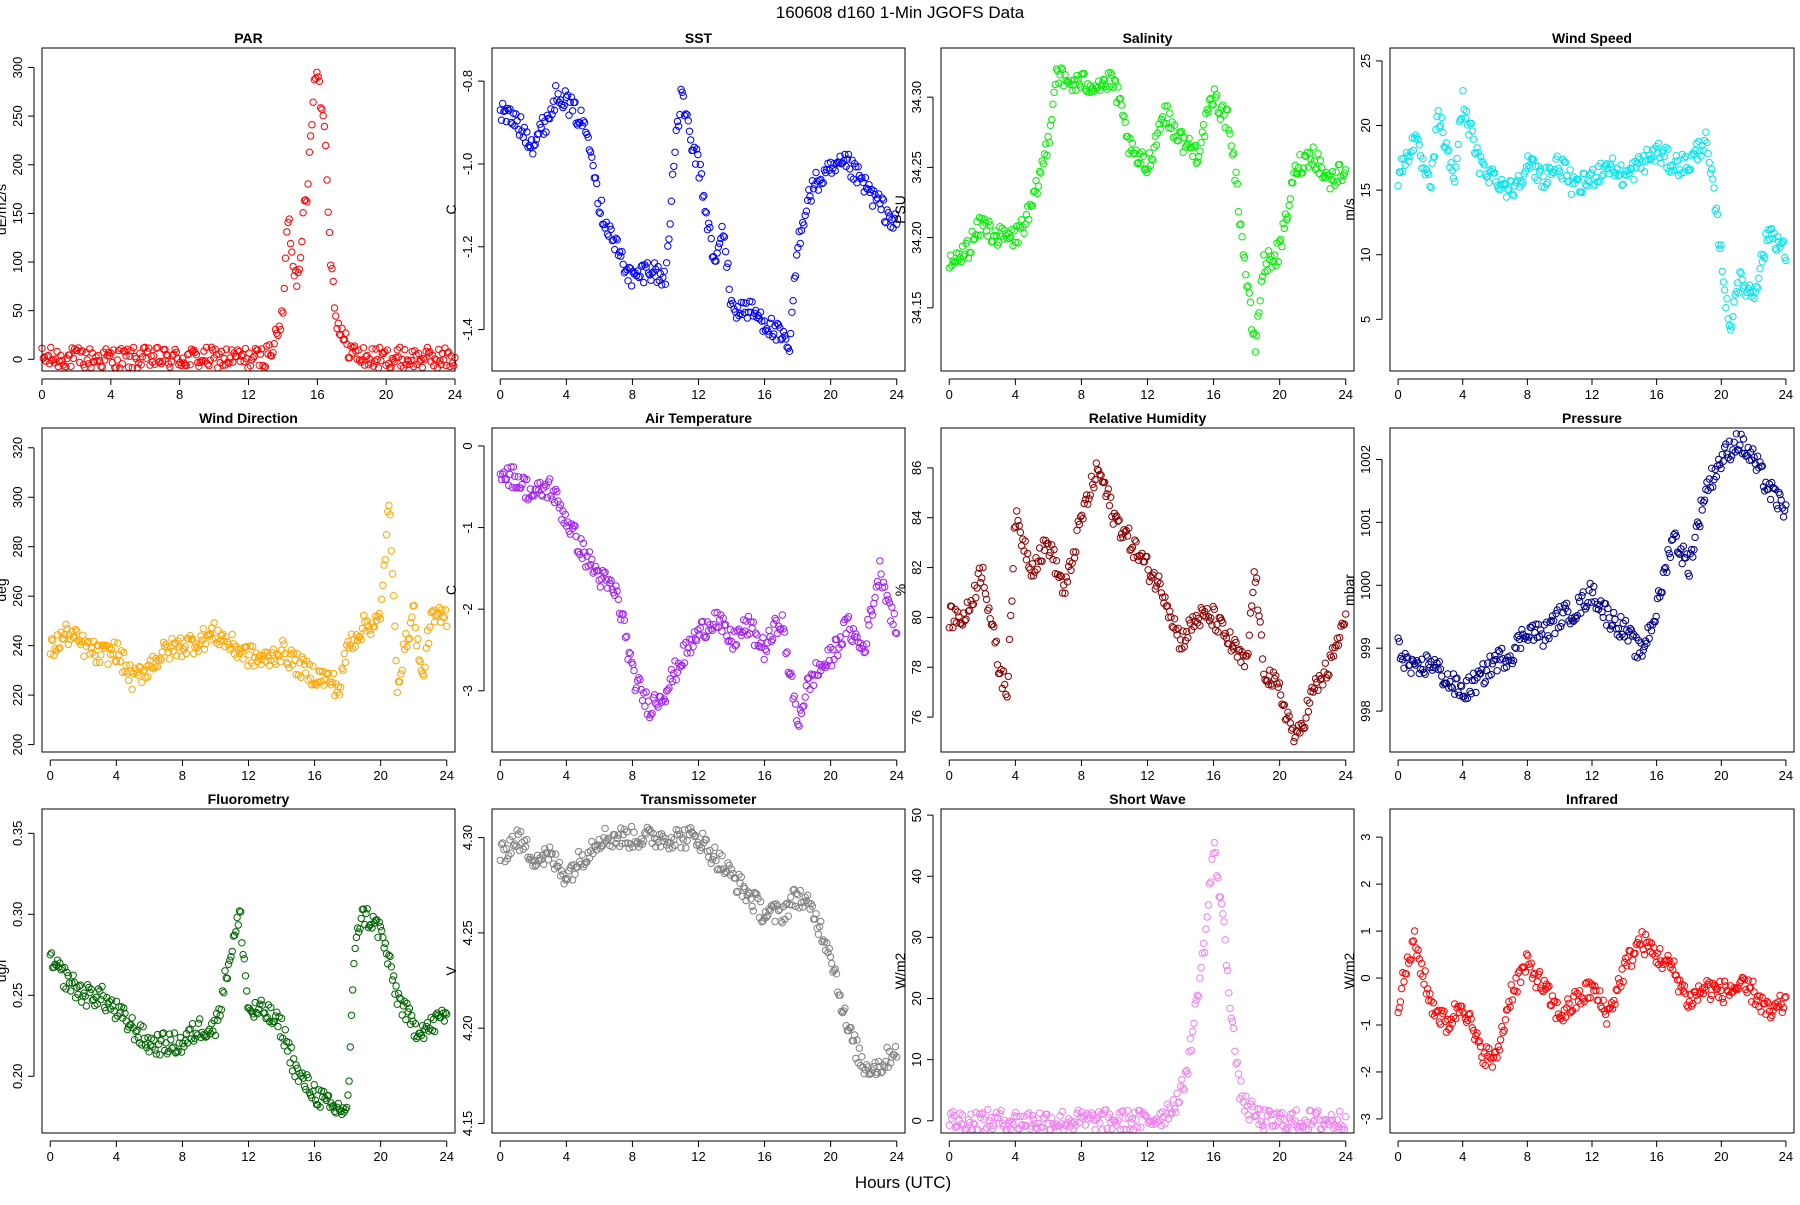  I want to click on data-points, so click(1592, 210).